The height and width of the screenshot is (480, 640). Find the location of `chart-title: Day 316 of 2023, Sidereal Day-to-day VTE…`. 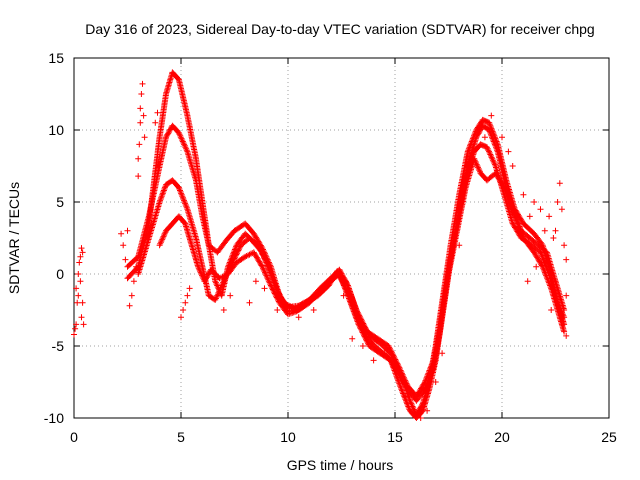

chart-title: Day 316 of 2023, Sidereal Day-to-day VTE… is located at coordinates (339, 29).